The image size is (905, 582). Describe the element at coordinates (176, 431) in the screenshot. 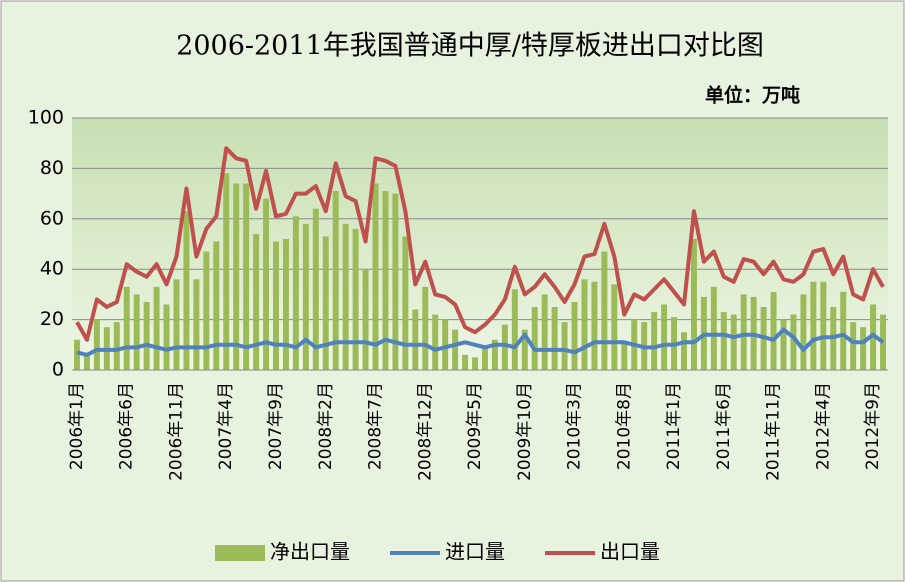

I see `x-tick-label: 2006年11月` at that location.